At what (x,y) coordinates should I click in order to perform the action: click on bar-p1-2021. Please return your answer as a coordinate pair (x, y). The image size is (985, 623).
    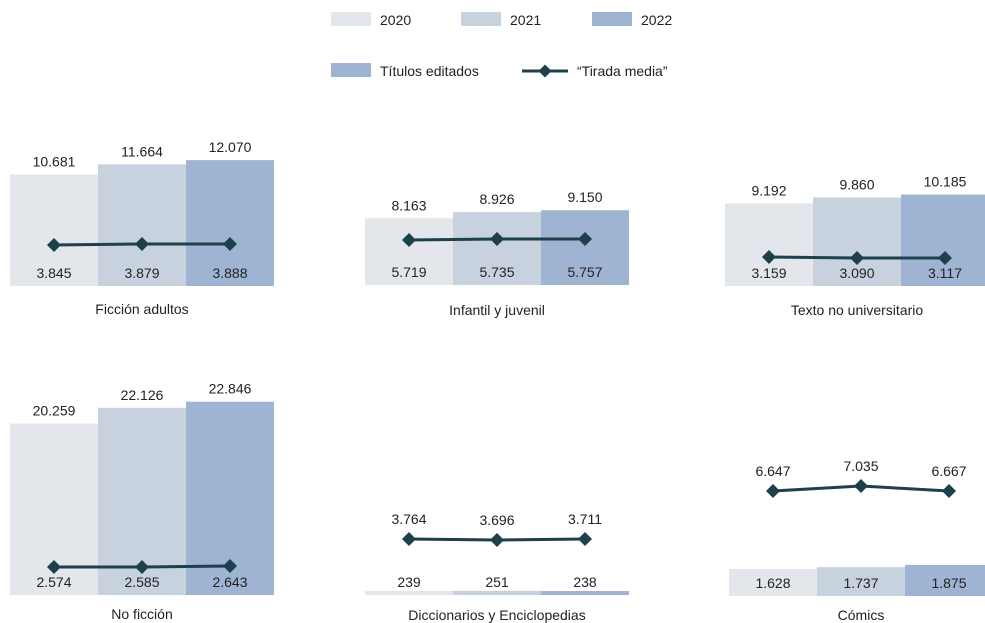
    Looking at the image, I should click on (497, 248).